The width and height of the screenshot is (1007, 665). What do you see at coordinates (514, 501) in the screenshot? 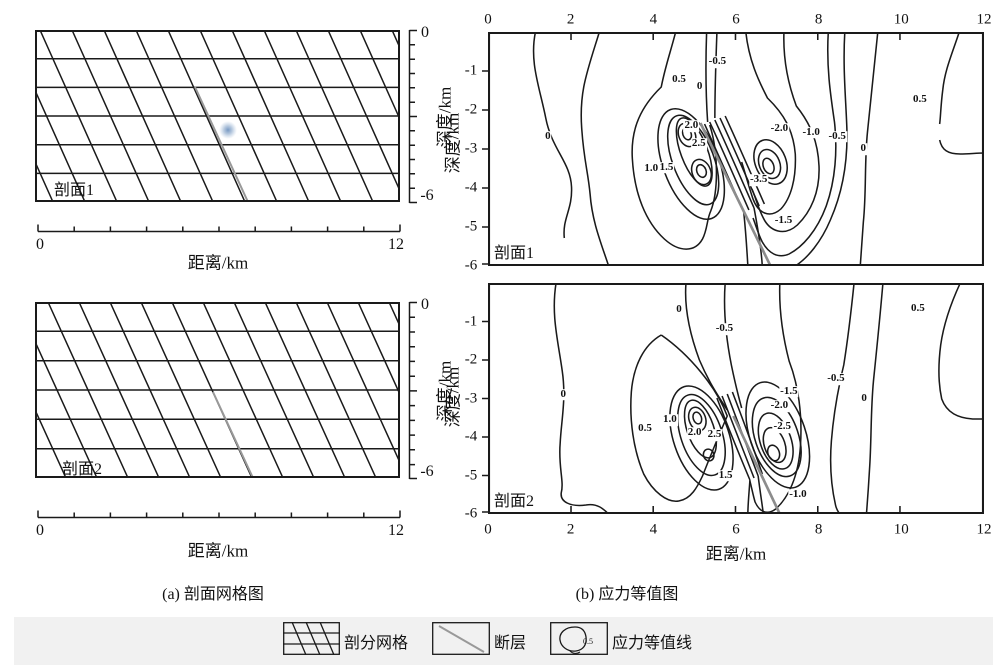
I see `stress2-section-label: 剖面2` at bounding box center [514, 501].